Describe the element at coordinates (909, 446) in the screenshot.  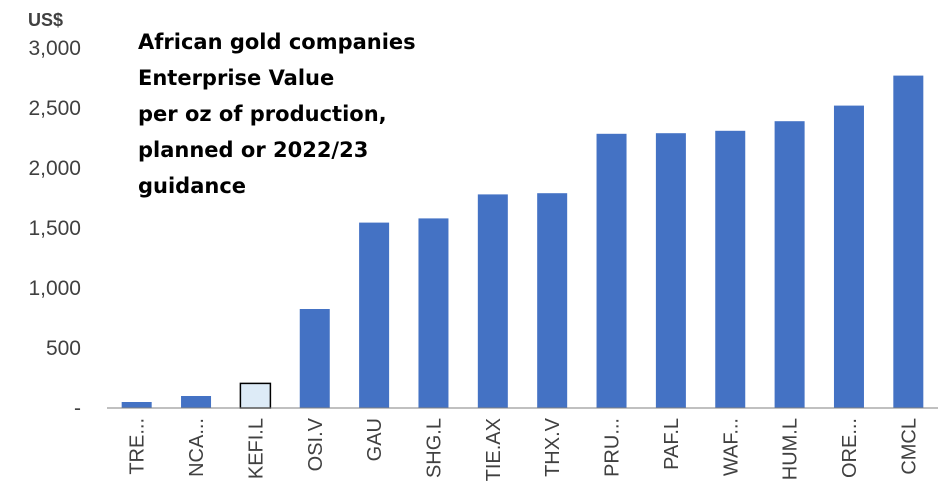
I see `x-tick-label: CMCL` at that location.